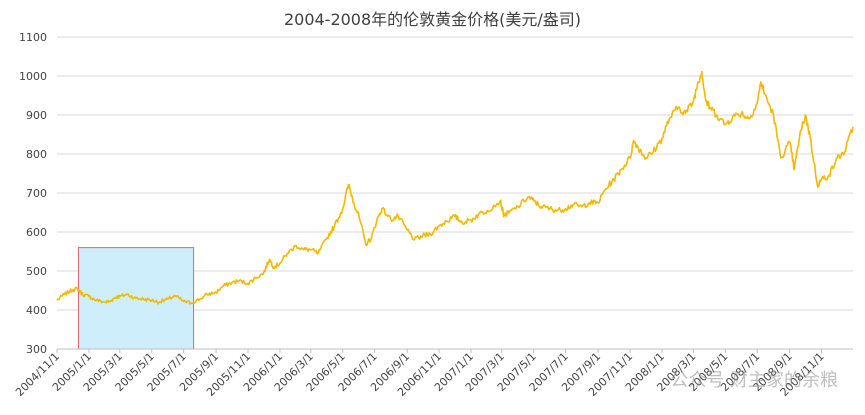 The width and height of the screenshot is (865, 415). What do you see at coordinates (36, 154) in the screenshot?
I see `y-tick-label: 800` at bounding box center [36, 154].